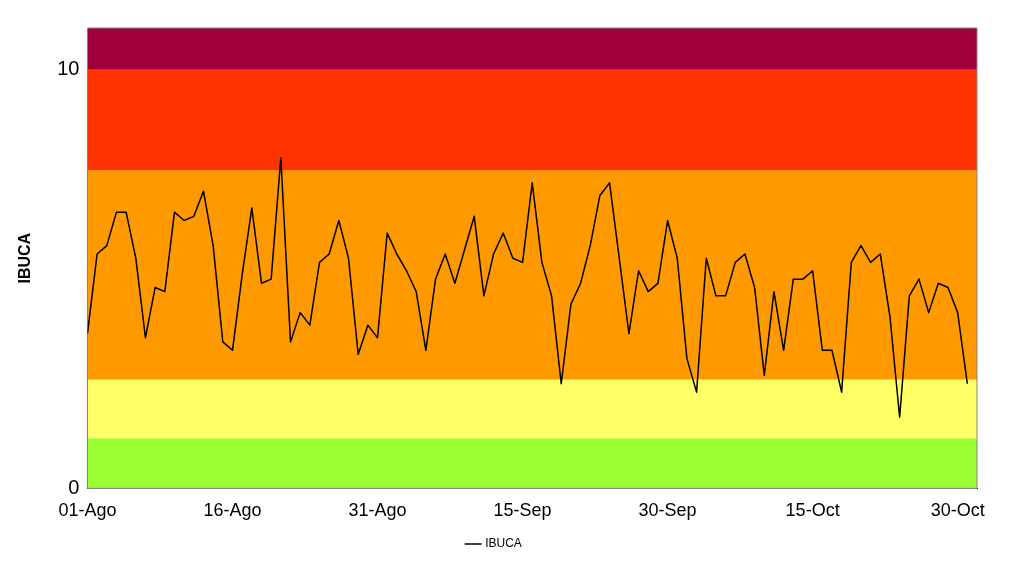 Image resolution: width=1009 pixels, height=568 pixels. I want to click on x-tick-label: 01-Ago, so click(87, 510).